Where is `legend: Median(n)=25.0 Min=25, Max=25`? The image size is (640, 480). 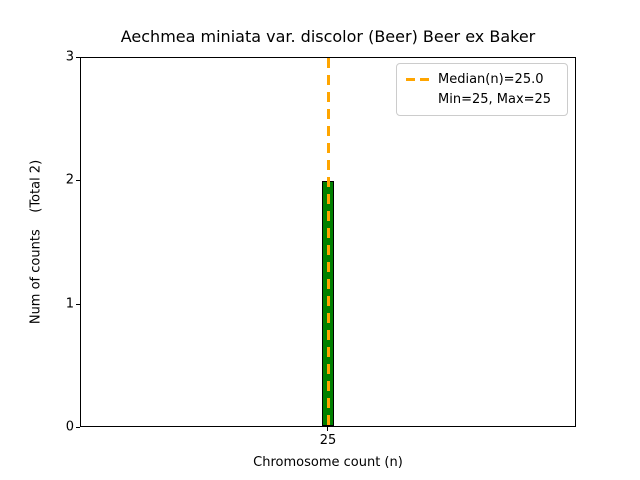 legend: Median(n)=25.0 Min=25, Max=25 is located at coordinates (482, 89).